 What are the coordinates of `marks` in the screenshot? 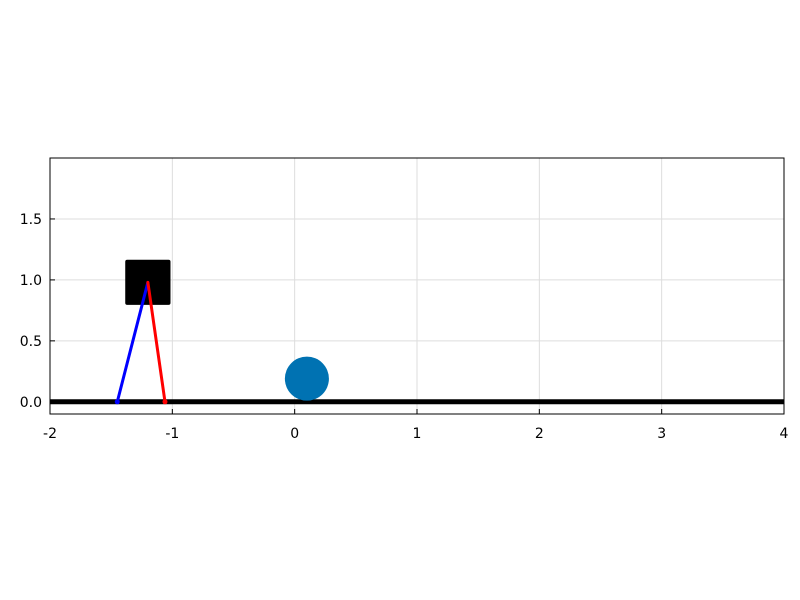 It's located at (221, 332).